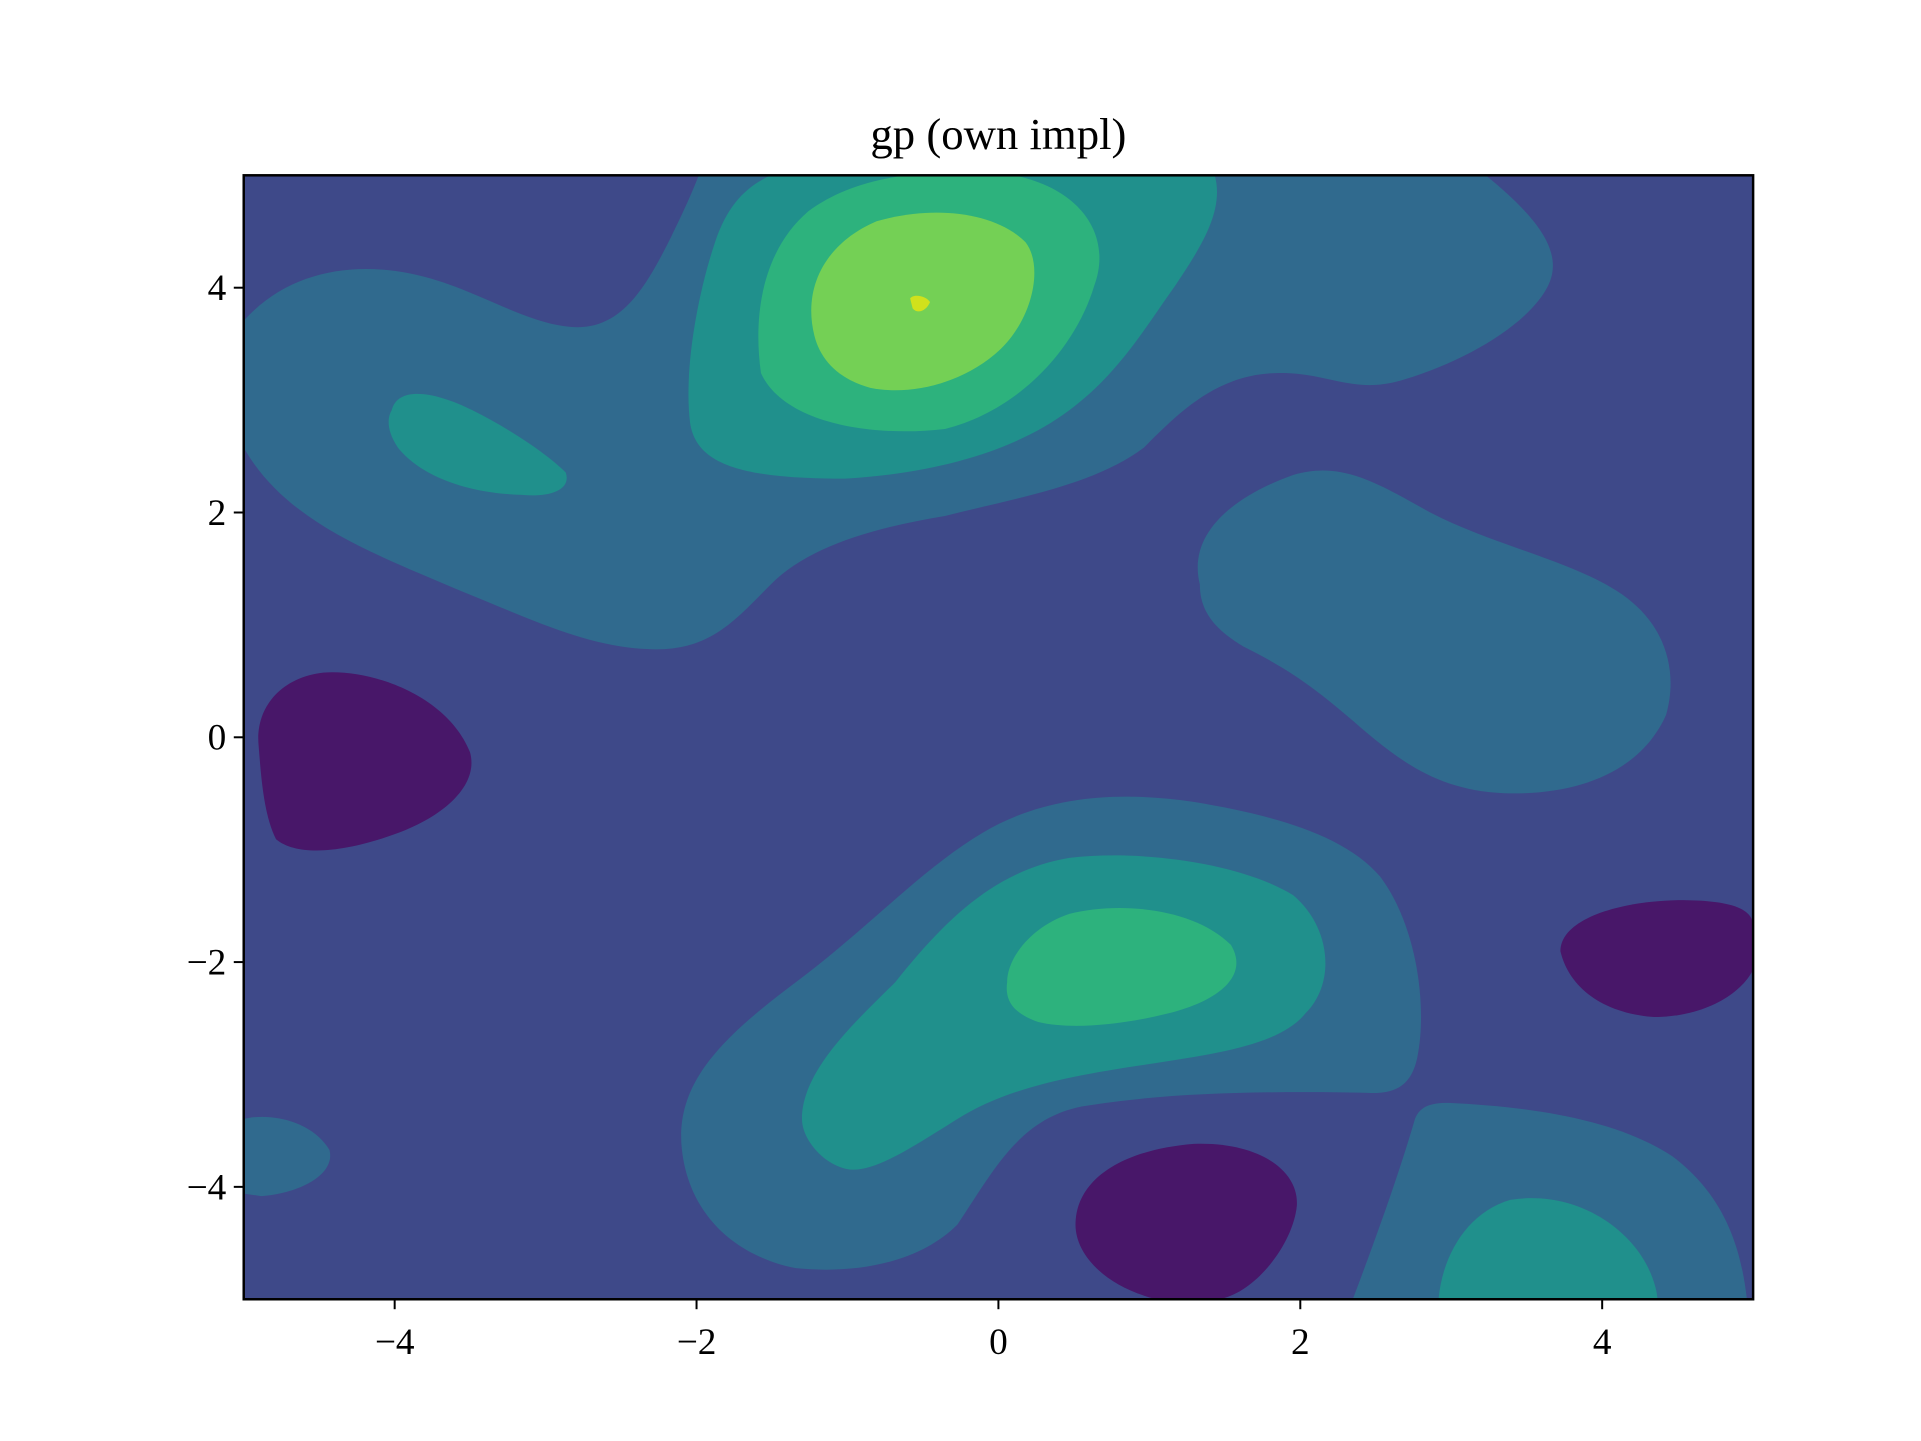  I want to click on chart-title: gp (own impl), so click(998, 134).